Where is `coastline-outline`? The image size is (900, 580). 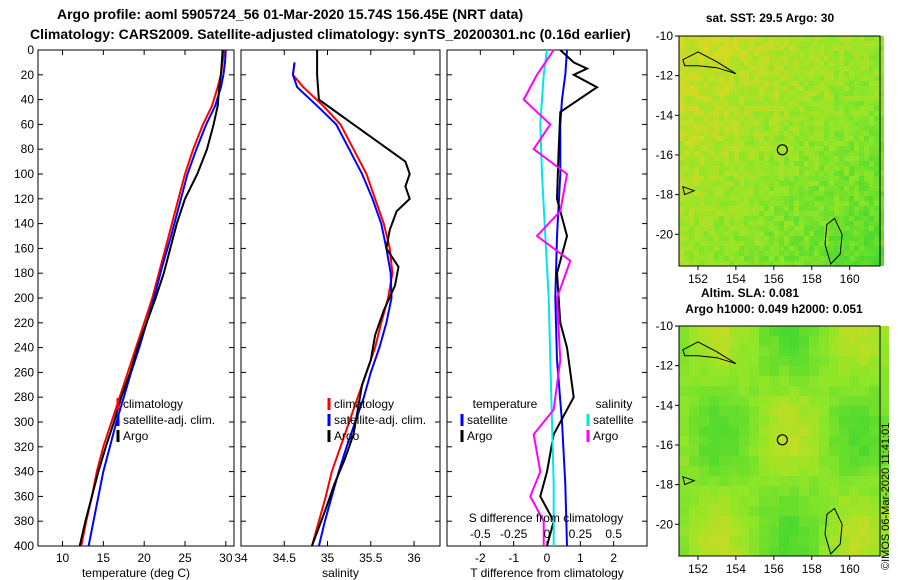
coastline-outline is located at coordinates (833, 241).